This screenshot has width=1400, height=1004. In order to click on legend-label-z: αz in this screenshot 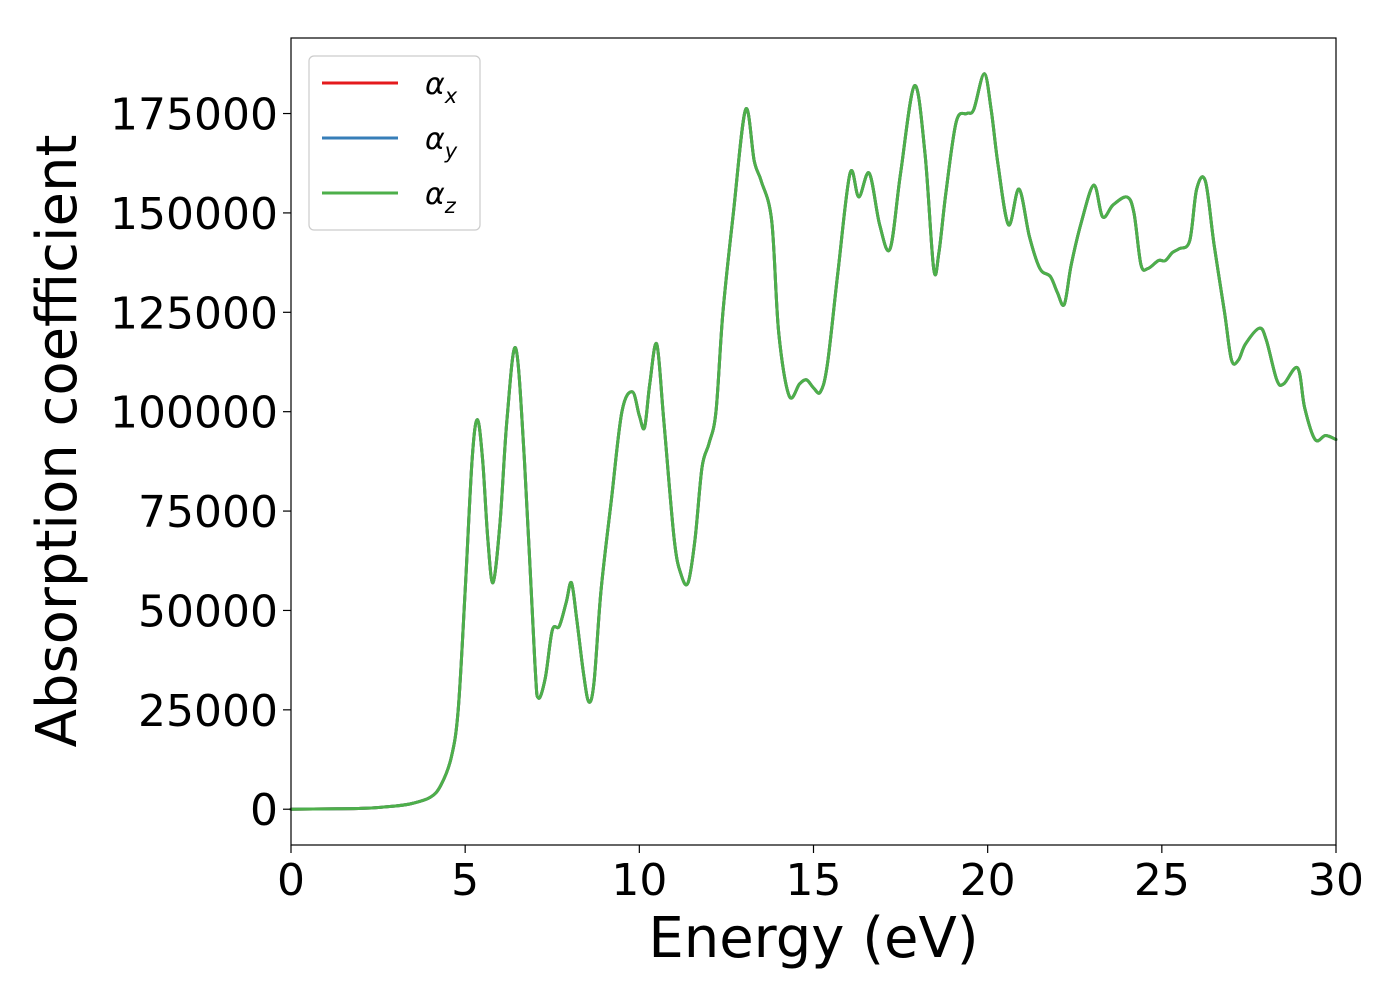, I will do `click(441, 197)`.